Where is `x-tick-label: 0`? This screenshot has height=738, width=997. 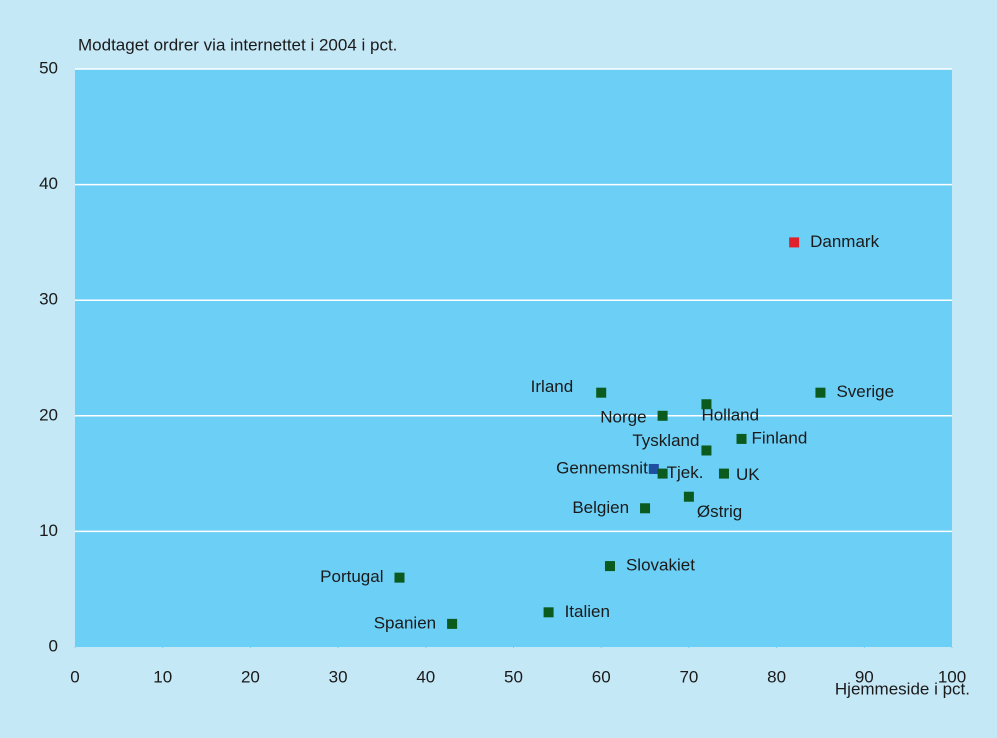
x-tick-label: 0 is located at coordinates (74, 676).